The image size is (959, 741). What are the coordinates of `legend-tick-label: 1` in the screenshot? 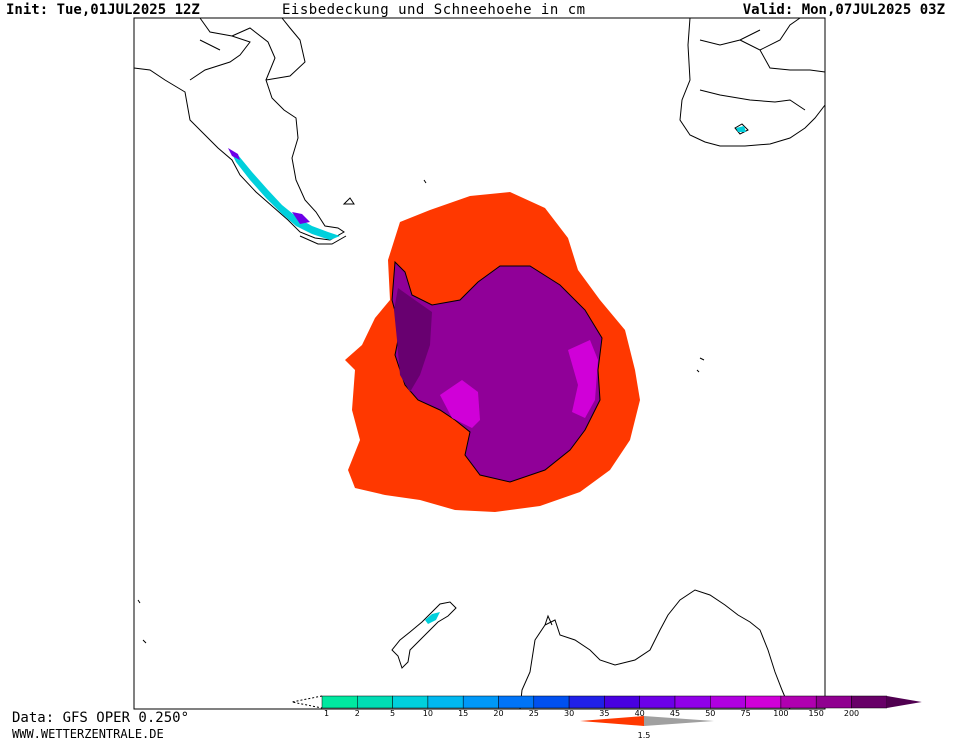 It's located at (326, 713).